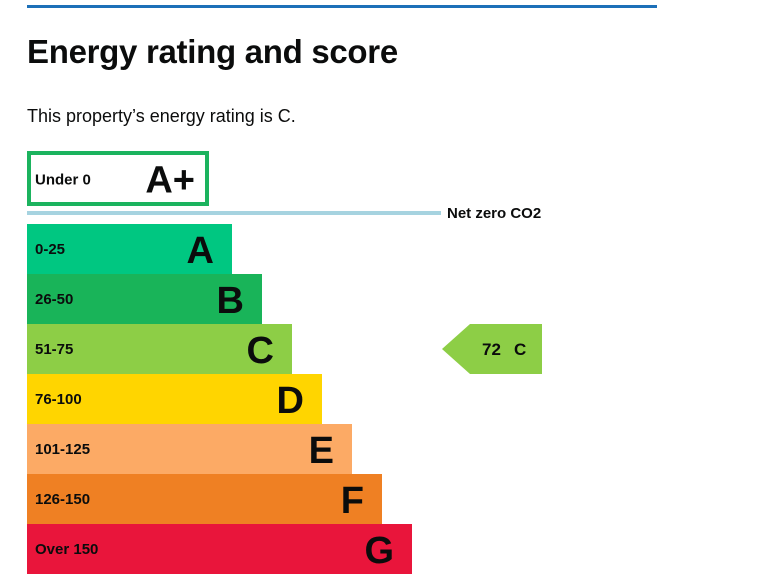 This screenshot has height=584, width=758. I want to click on band-f: 126-150 F, so click(204, 499).